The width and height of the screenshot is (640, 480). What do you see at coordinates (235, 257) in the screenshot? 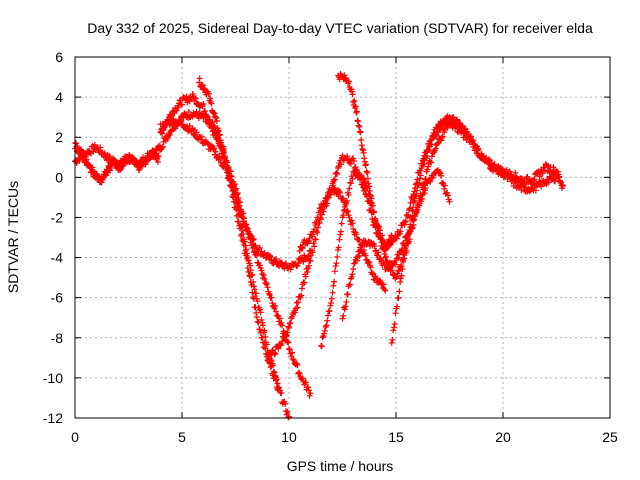
I see `series-track-d` at bounding box center [235, 257].